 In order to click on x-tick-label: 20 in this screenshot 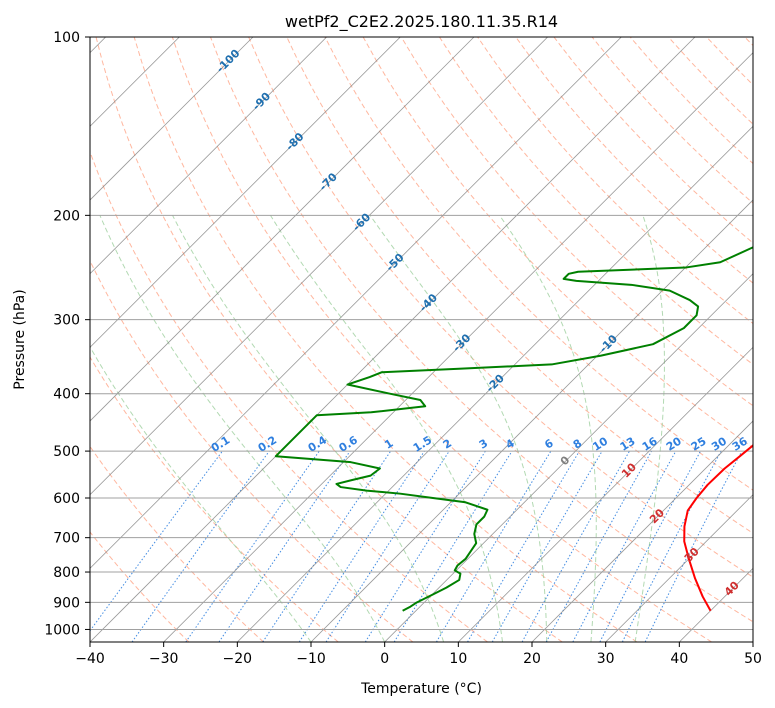, I will do `click(532, 659)`.